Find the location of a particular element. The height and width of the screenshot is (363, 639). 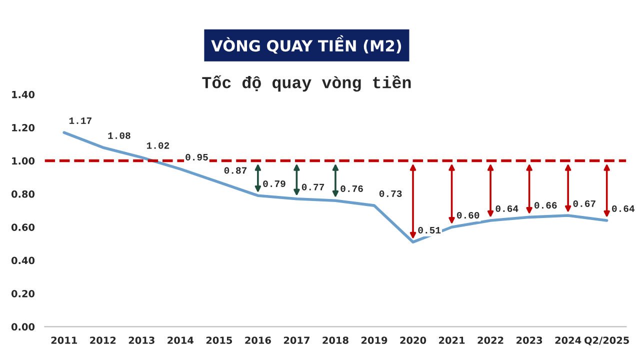

y-tick-label: 0.20 is located at coordinates (23, 294).